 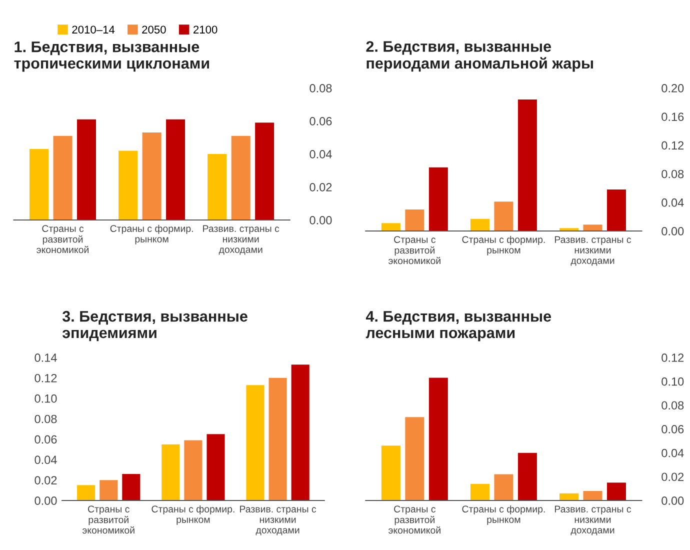 I want to click on y-tick-label: 0.16, so click(x=673, y=116).